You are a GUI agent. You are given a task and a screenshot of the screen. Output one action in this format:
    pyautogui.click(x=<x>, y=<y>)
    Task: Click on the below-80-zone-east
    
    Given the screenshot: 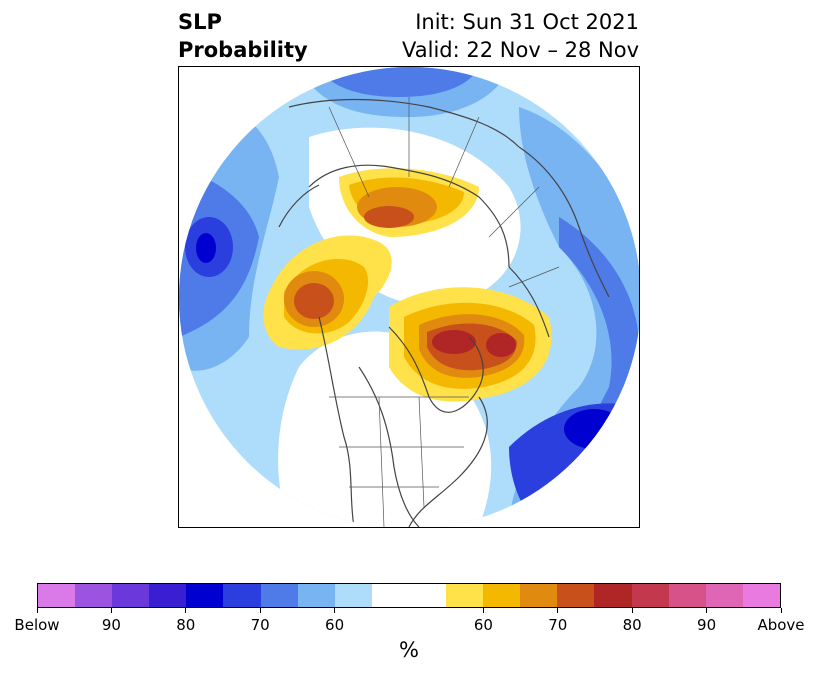 What is the action you would take?
    pyautogui.click(x=594, y=429)
    